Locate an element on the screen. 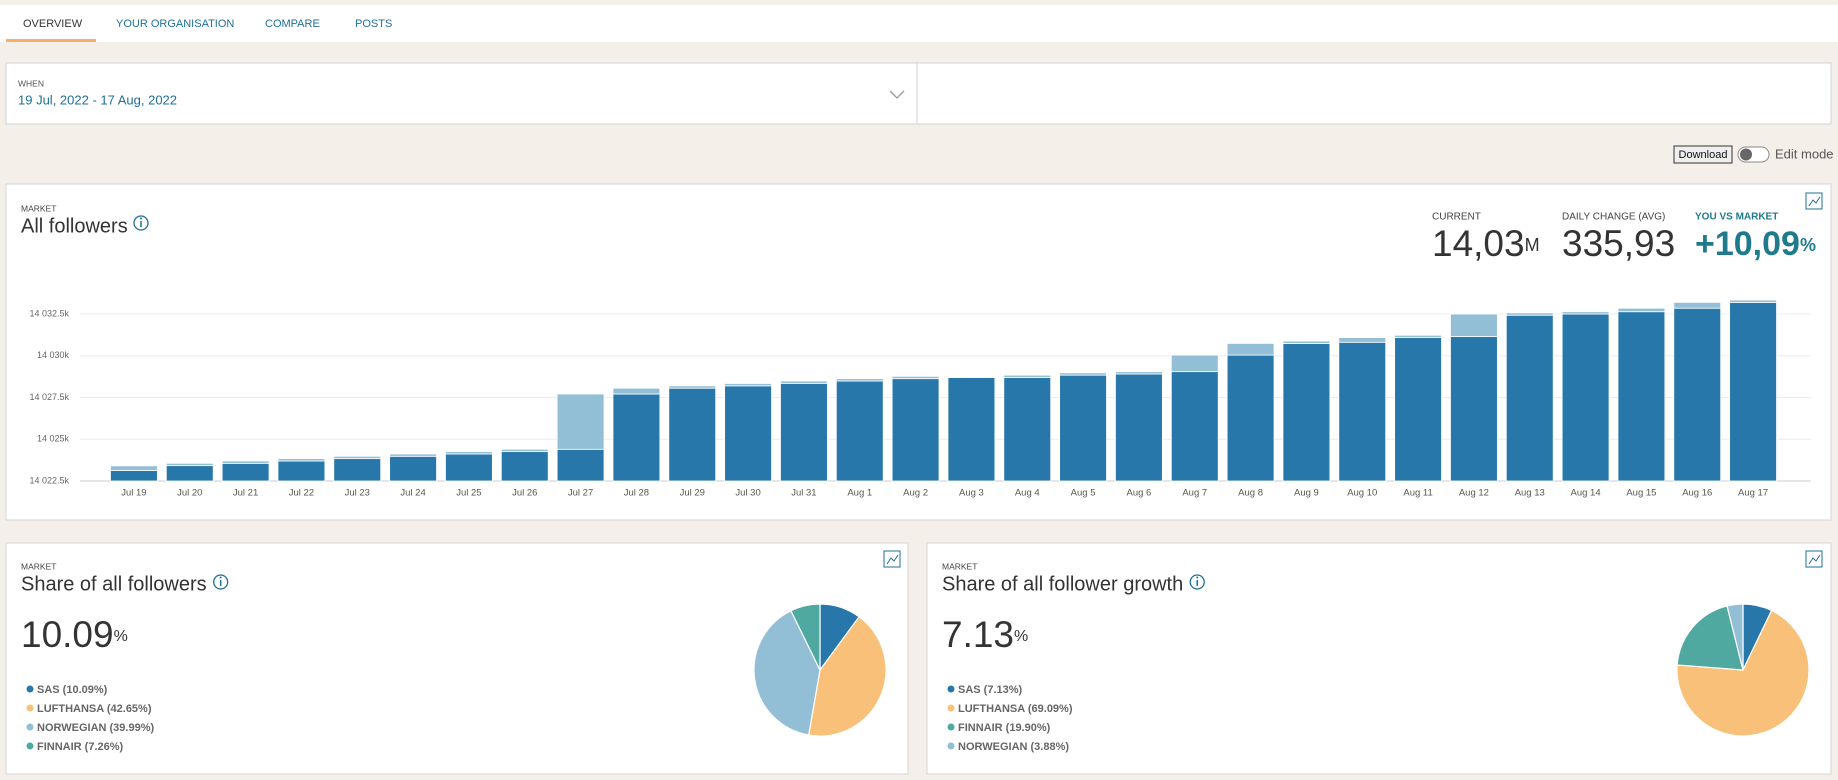 This screenshot has height=780, width=1838. tab: YOUR ORGANISATION is located at coordinates (175, 24).